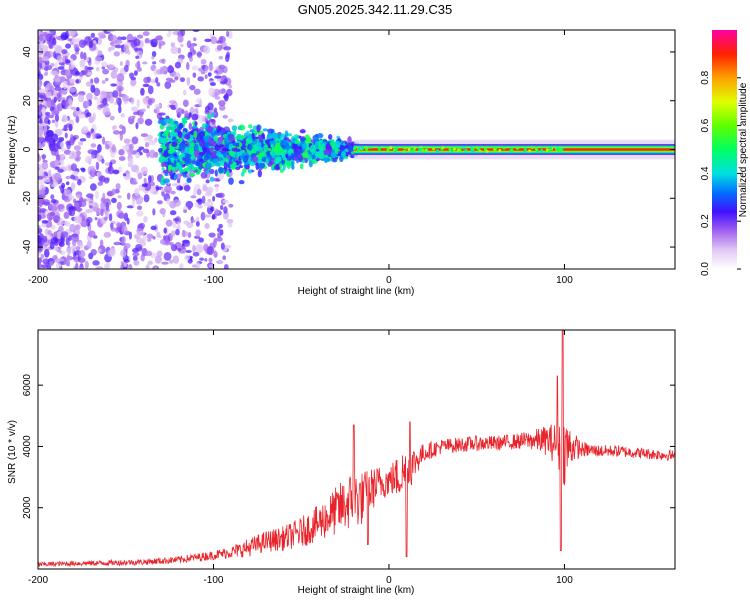  I want to click on y-tick-label: -20, so click(27, 198).